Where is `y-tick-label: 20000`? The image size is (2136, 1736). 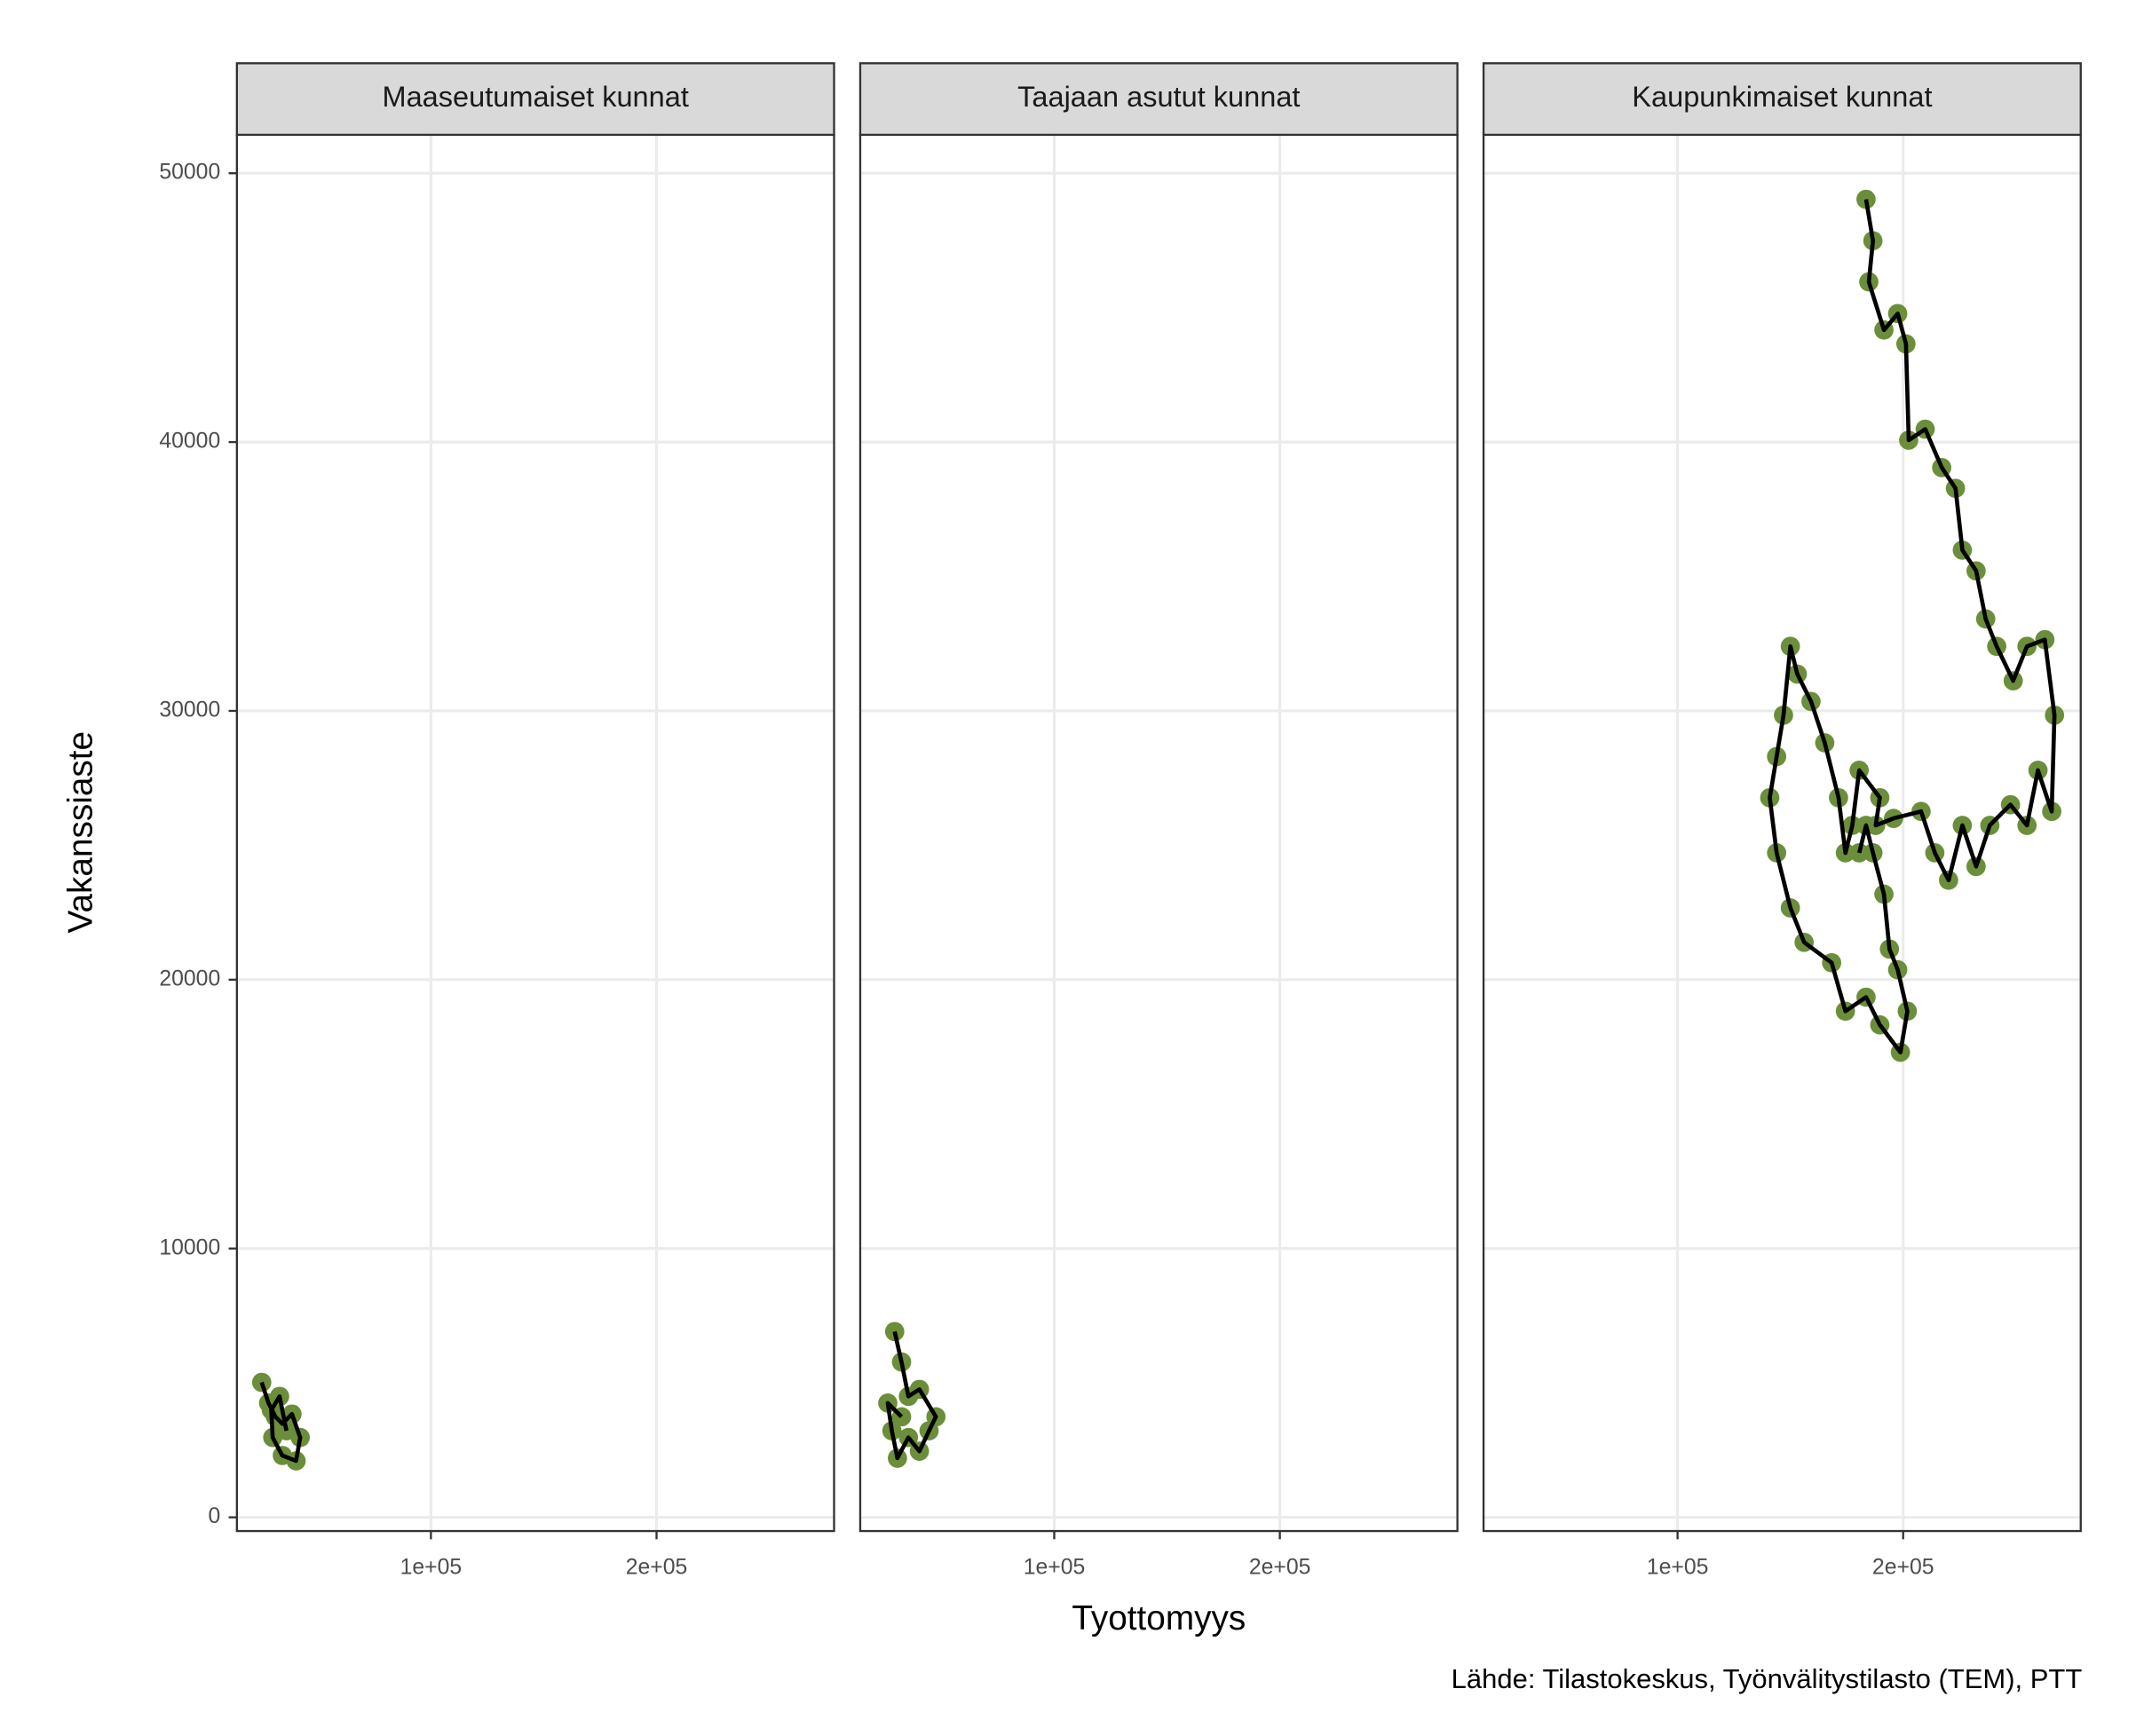
y-tick-label: 20000 is located at coordinates (189, 978).